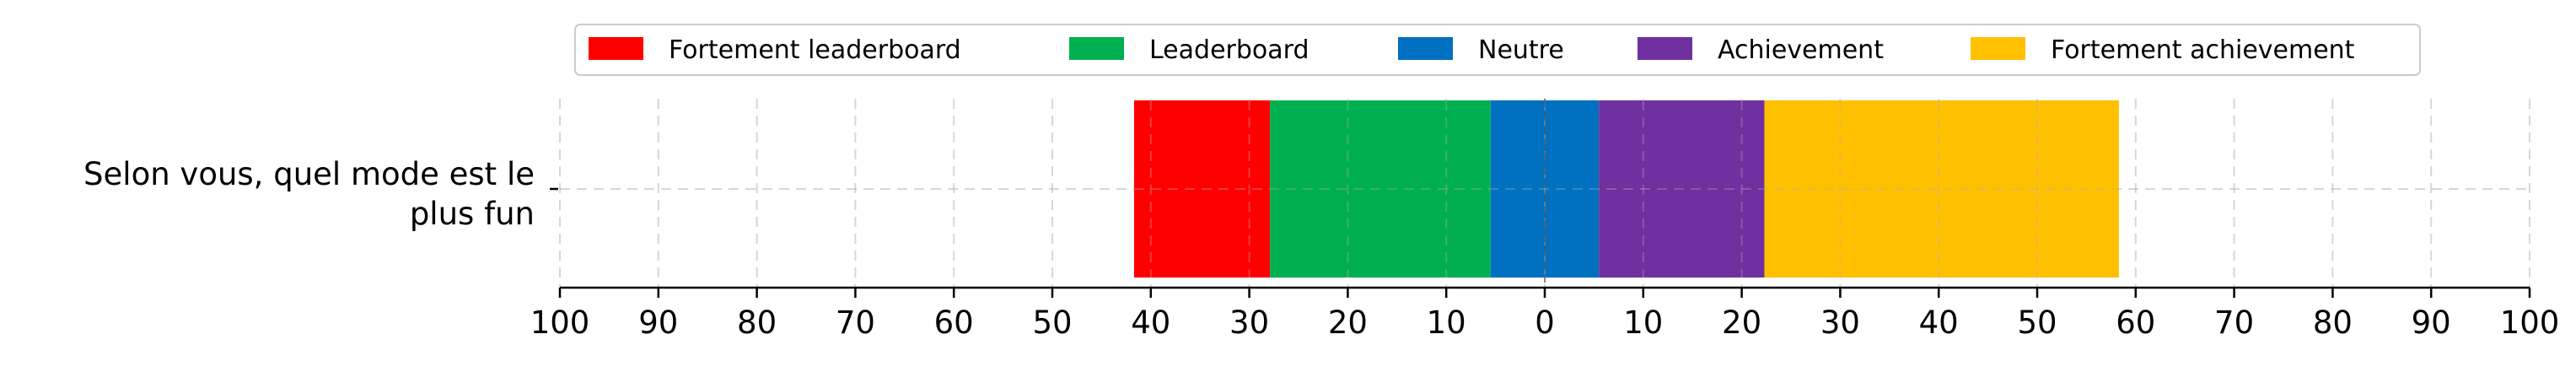 This screenshot has width=2576, height=372. I want to click on legend-item: Fortement leaderboard, so click(775, 50).